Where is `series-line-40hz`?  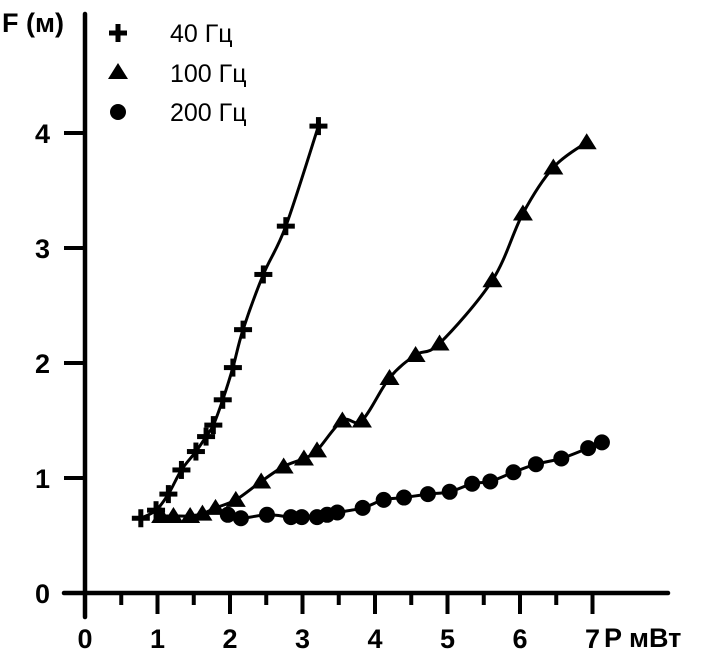 series-line-40hz is located at coordinates (230, 322).